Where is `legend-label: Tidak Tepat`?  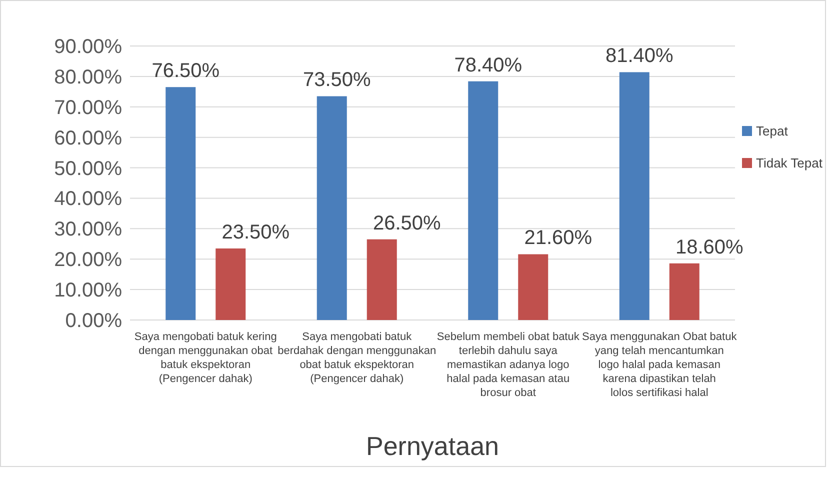 legend-label: Tidak Tepat is located at coordinates (789, 163).